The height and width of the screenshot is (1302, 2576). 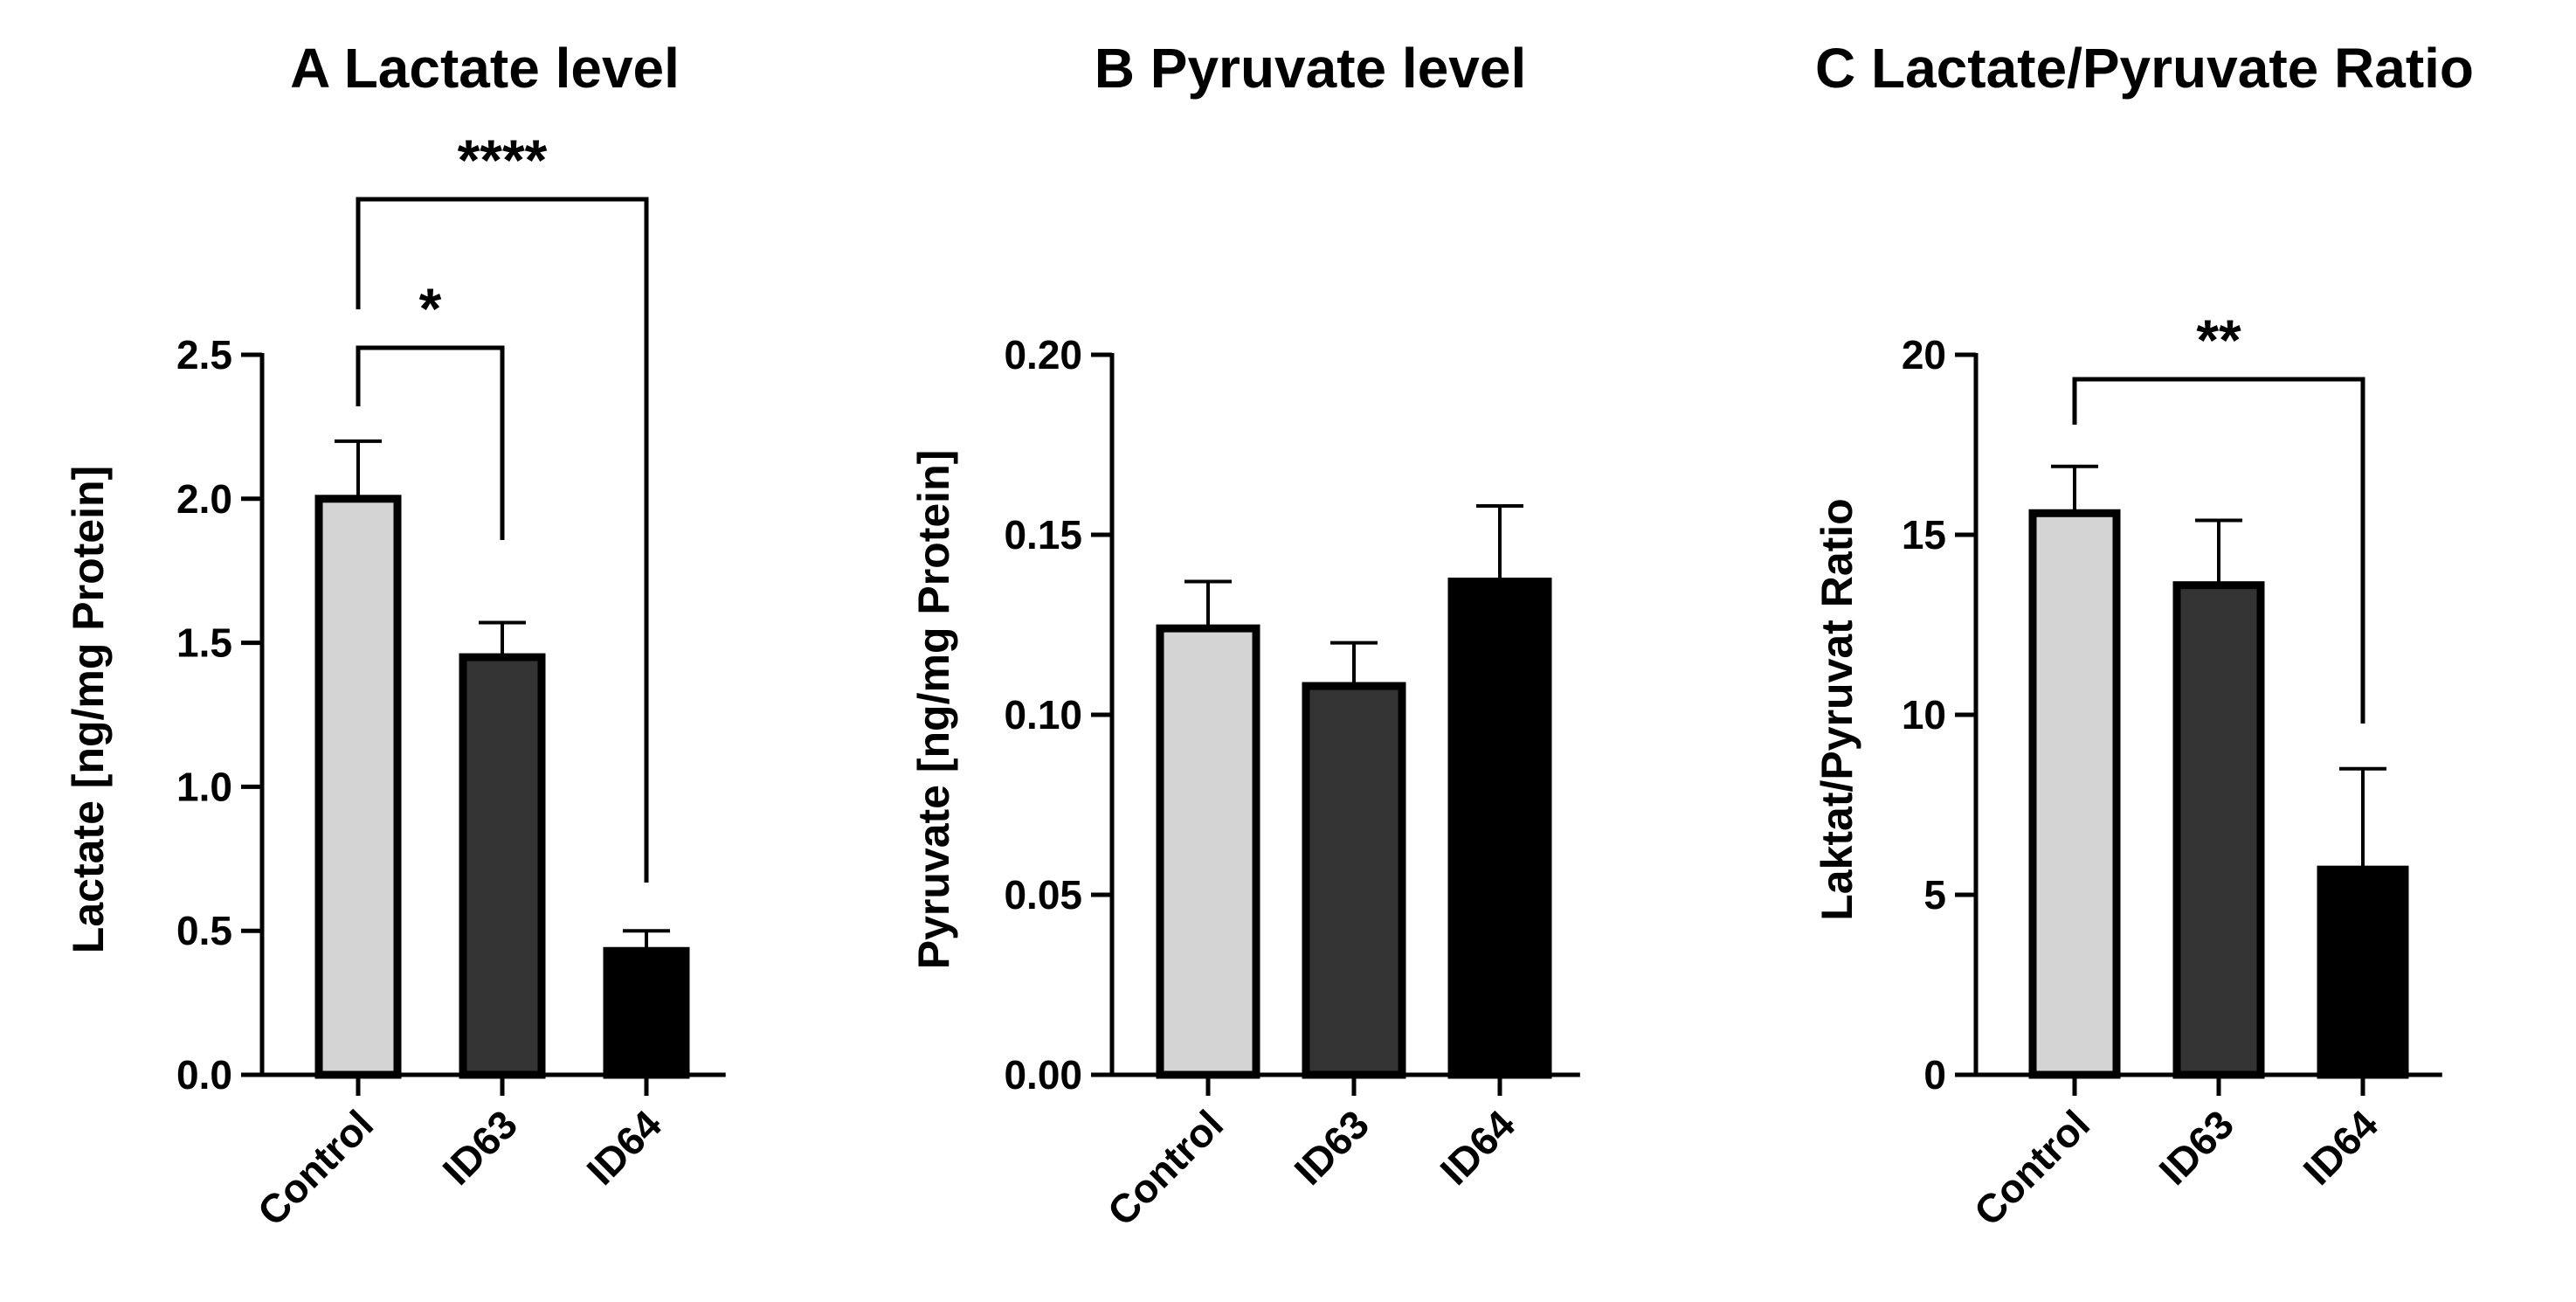 What do you see at coordinates (1934, 1075) in the screenshot?
I see `y-tick-label: 0` at bounding box center [1934, 1075].